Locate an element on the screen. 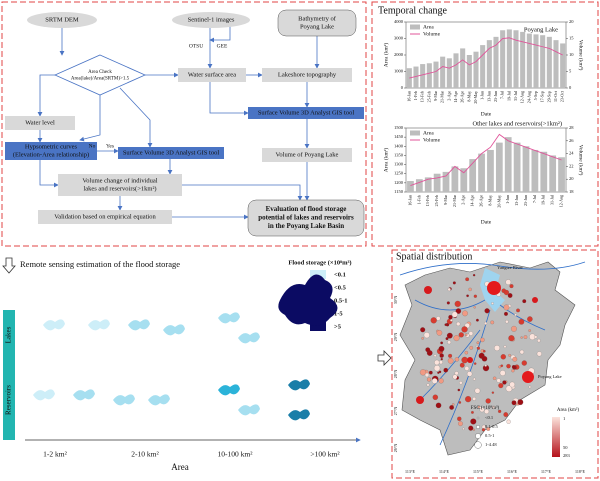  x-tick-label: 5-Sep is located at coordinates (535, 95).